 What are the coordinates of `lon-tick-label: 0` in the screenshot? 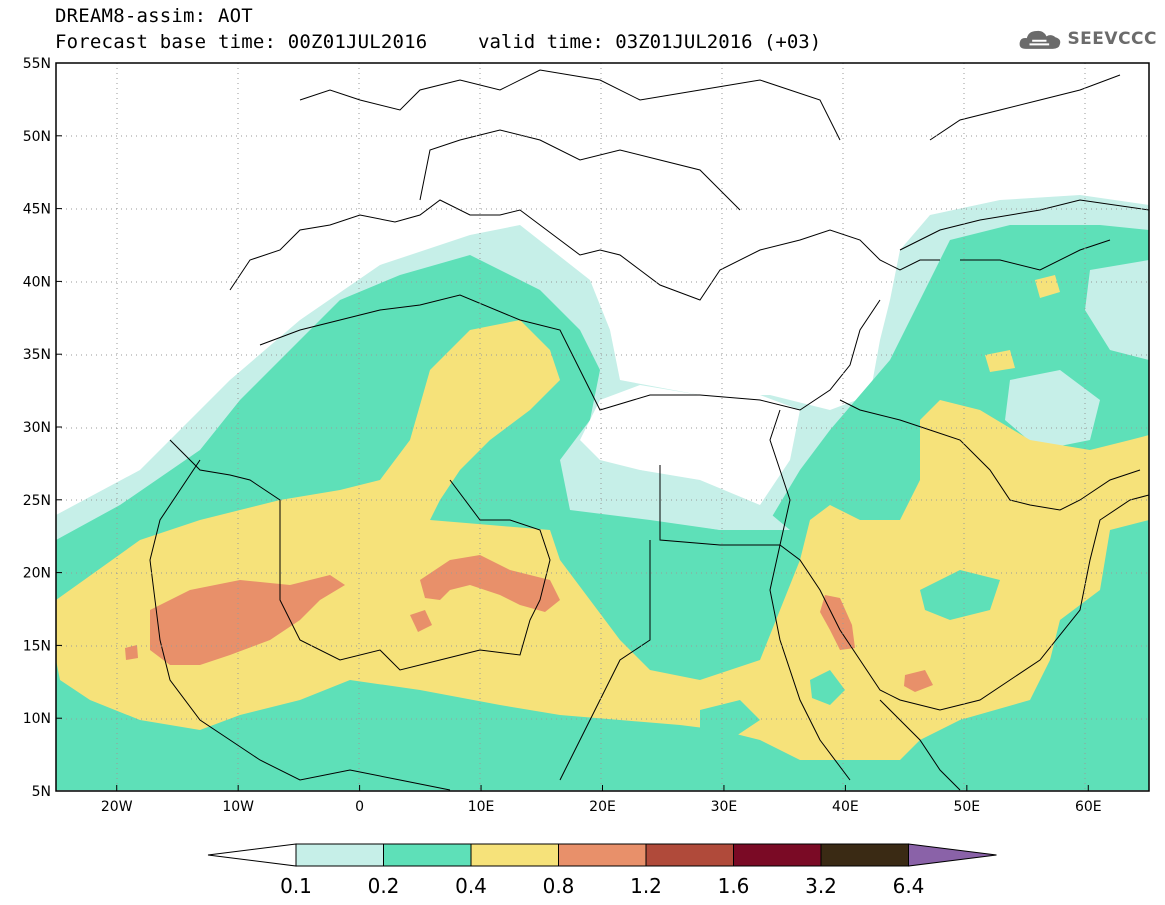 It's located at (359, 807).